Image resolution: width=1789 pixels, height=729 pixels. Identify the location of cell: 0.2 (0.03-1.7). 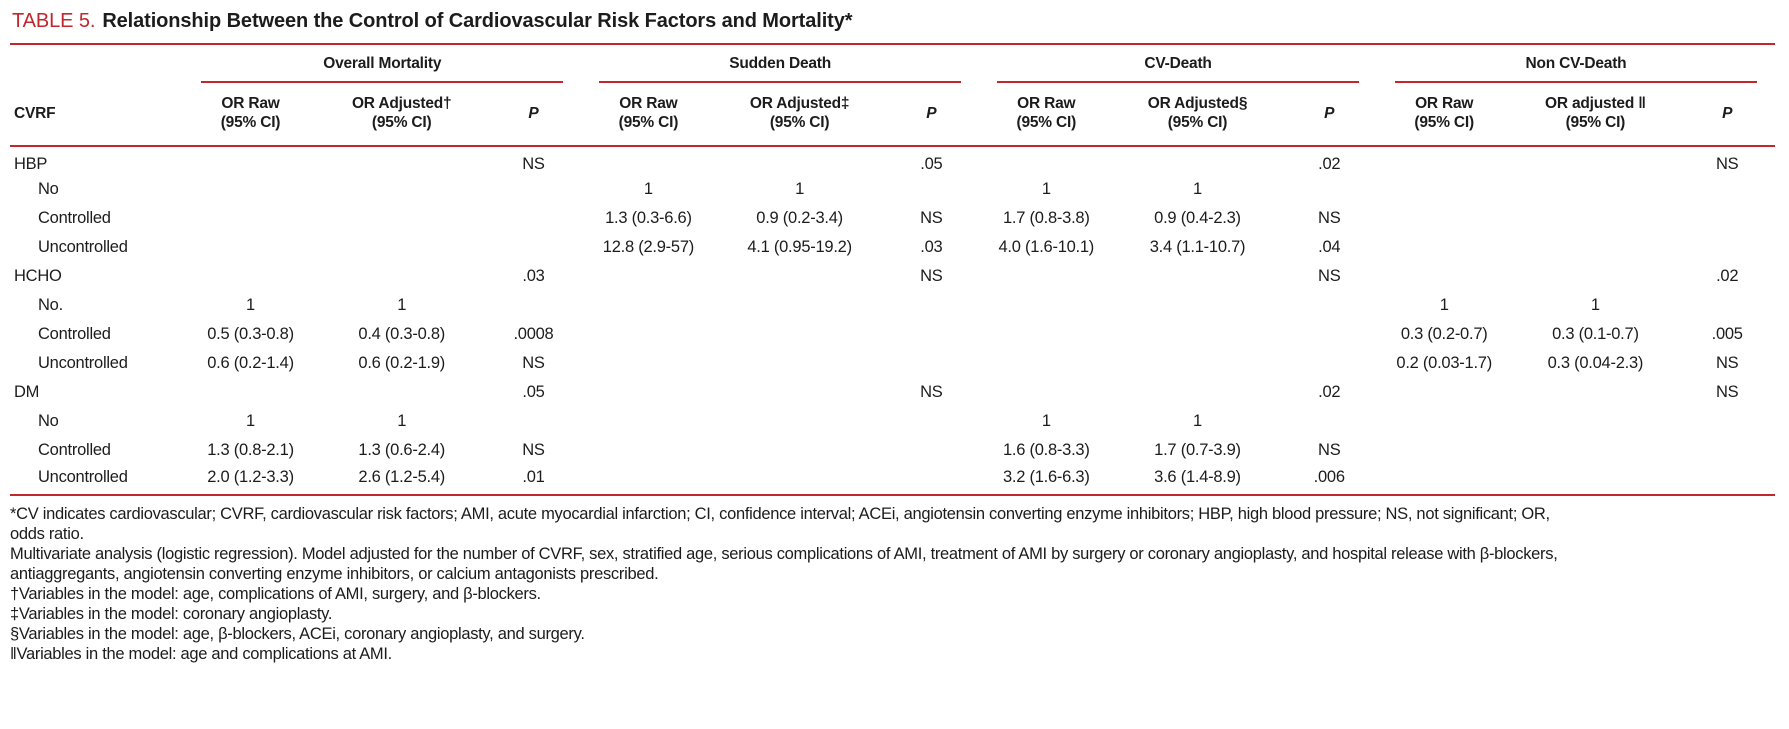
(1444, 363).